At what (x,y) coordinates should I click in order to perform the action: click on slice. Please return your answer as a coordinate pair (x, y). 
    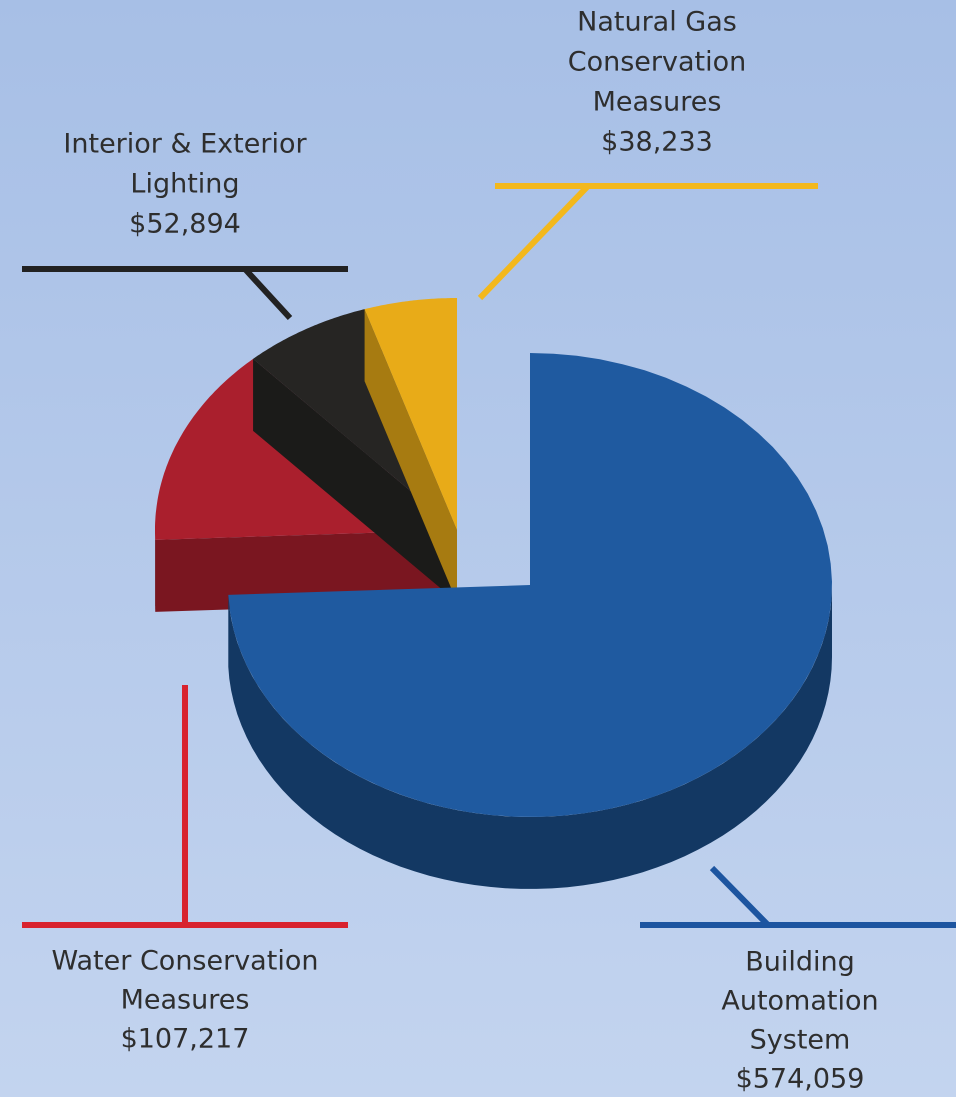
    Looking at the image, I should click on (410, 414).